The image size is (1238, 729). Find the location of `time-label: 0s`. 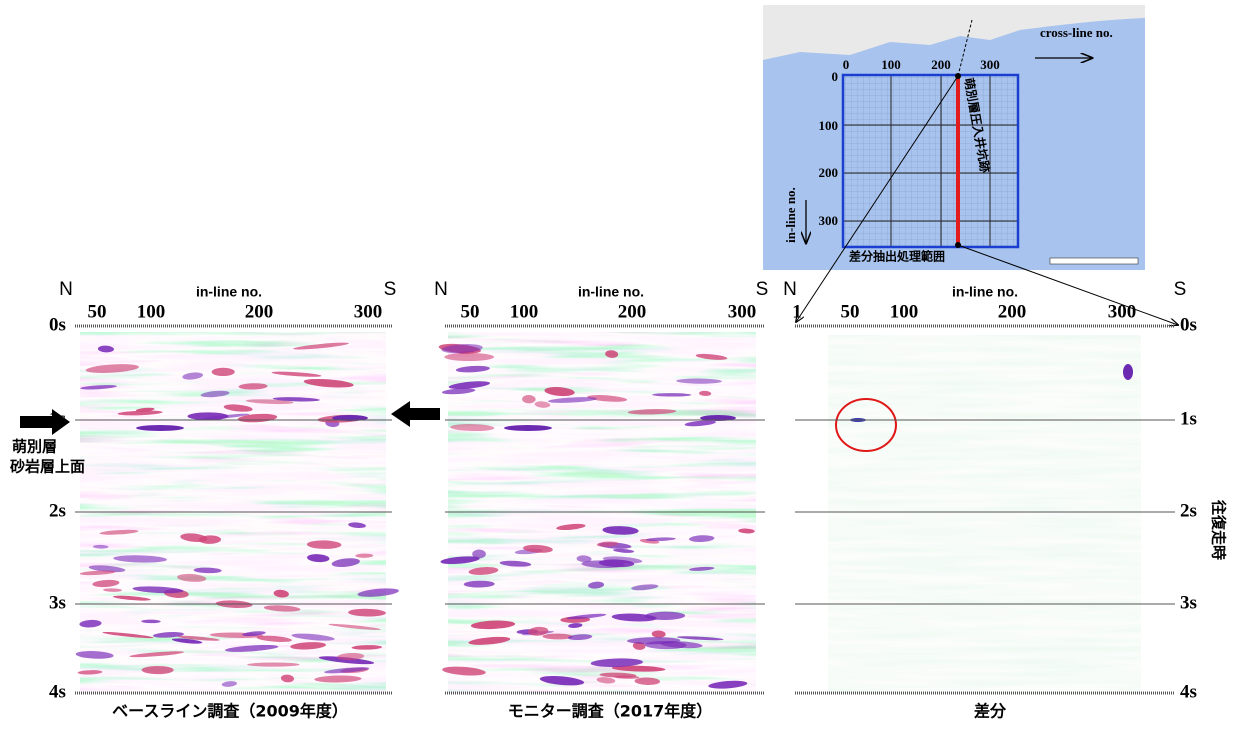

time-label: 0s is located at coordinates (57, 324).